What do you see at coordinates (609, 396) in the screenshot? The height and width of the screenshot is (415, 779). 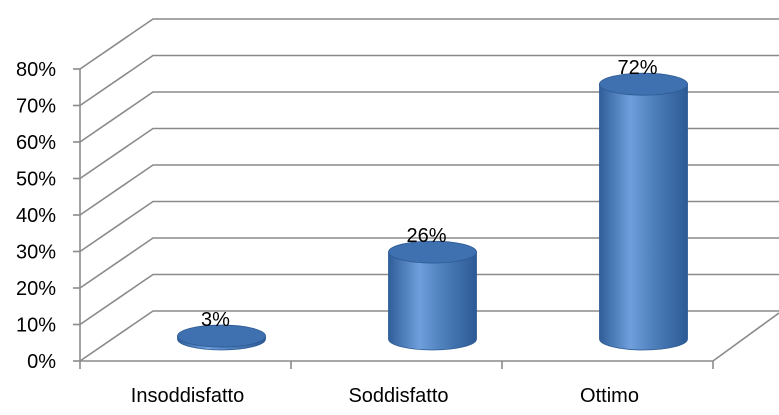 I see `x-category-label: Ottimo` at bounding box center [609, 396].